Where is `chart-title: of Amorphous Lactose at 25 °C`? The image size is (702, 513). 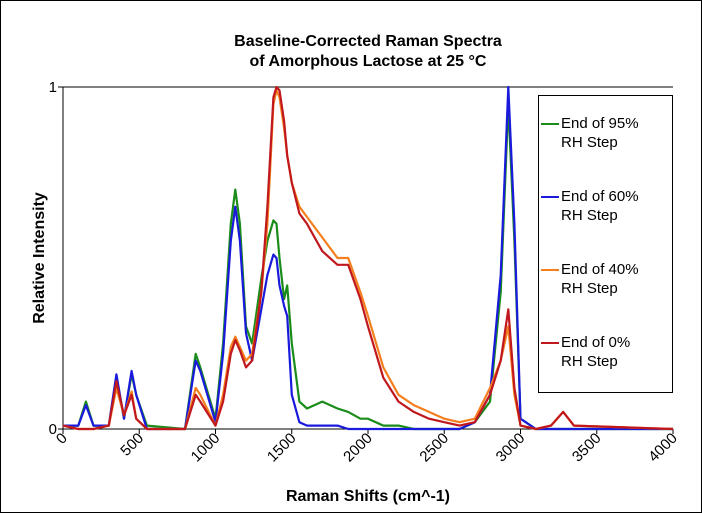 chart-title: of Amorphous Lactose at 25 °C is located at coordinates (368, 61).